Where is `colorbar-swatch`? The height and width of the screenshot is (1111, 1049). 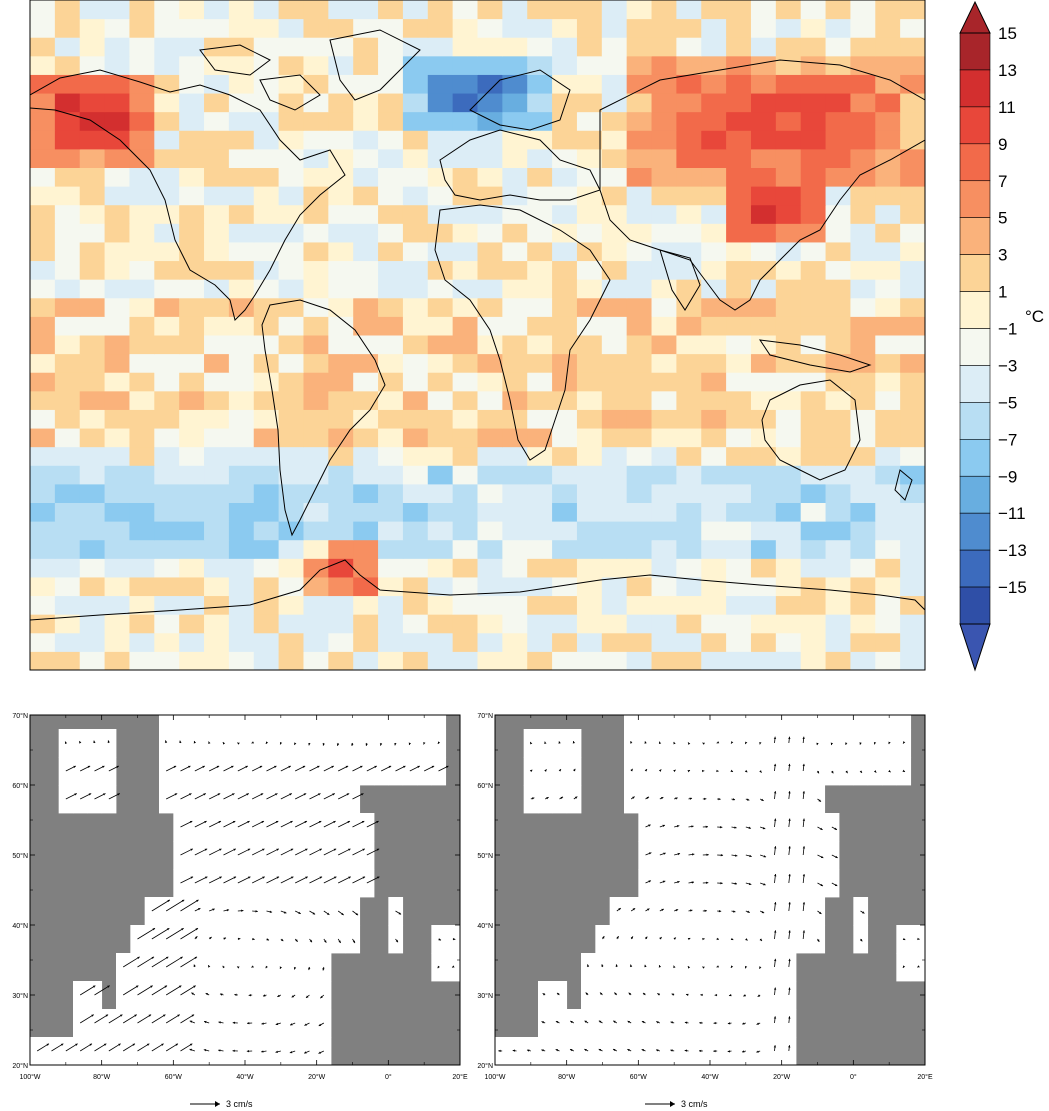
colorbar-swatch is located at coordinates (975, 384).